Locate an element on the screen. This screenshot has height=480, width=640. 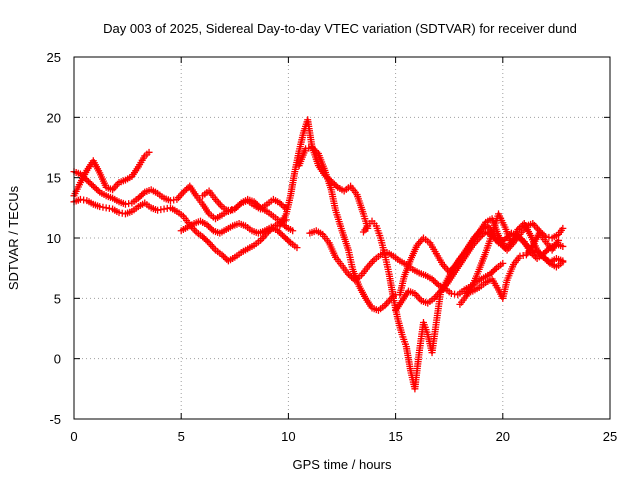
x-tick-label: 20 is located at coordinates (503, 436).